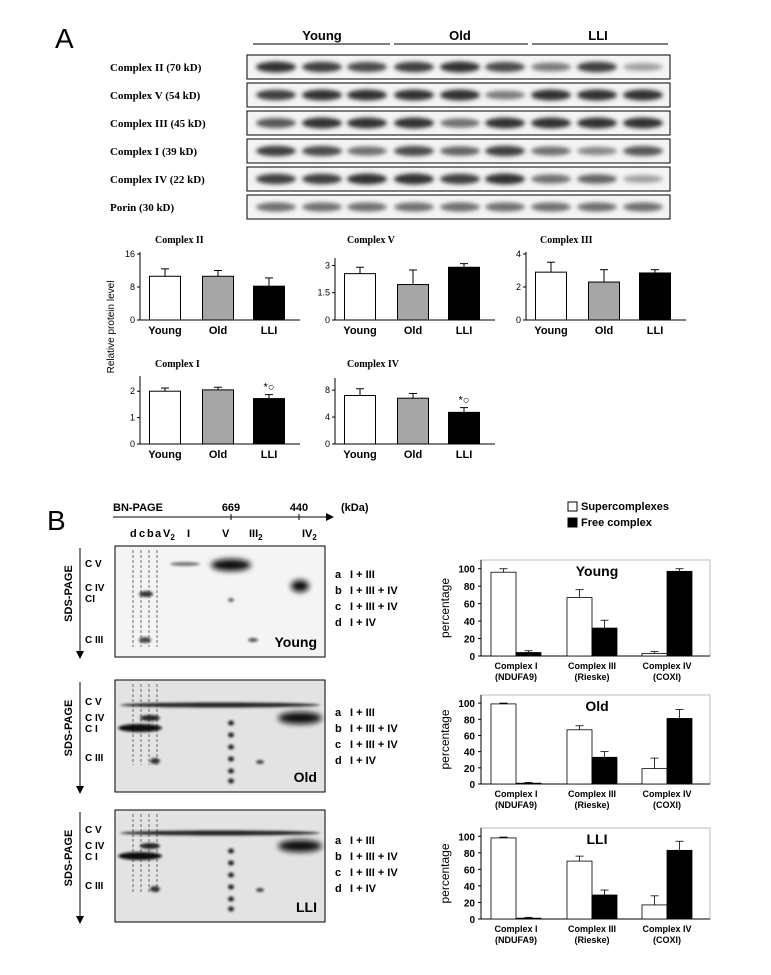 Image resolution: width=771 pixels, height=975 pixels. Describe the element at coordinates (299, 508) in the screenshot. I see `bn-mark-440: 440` at that location.